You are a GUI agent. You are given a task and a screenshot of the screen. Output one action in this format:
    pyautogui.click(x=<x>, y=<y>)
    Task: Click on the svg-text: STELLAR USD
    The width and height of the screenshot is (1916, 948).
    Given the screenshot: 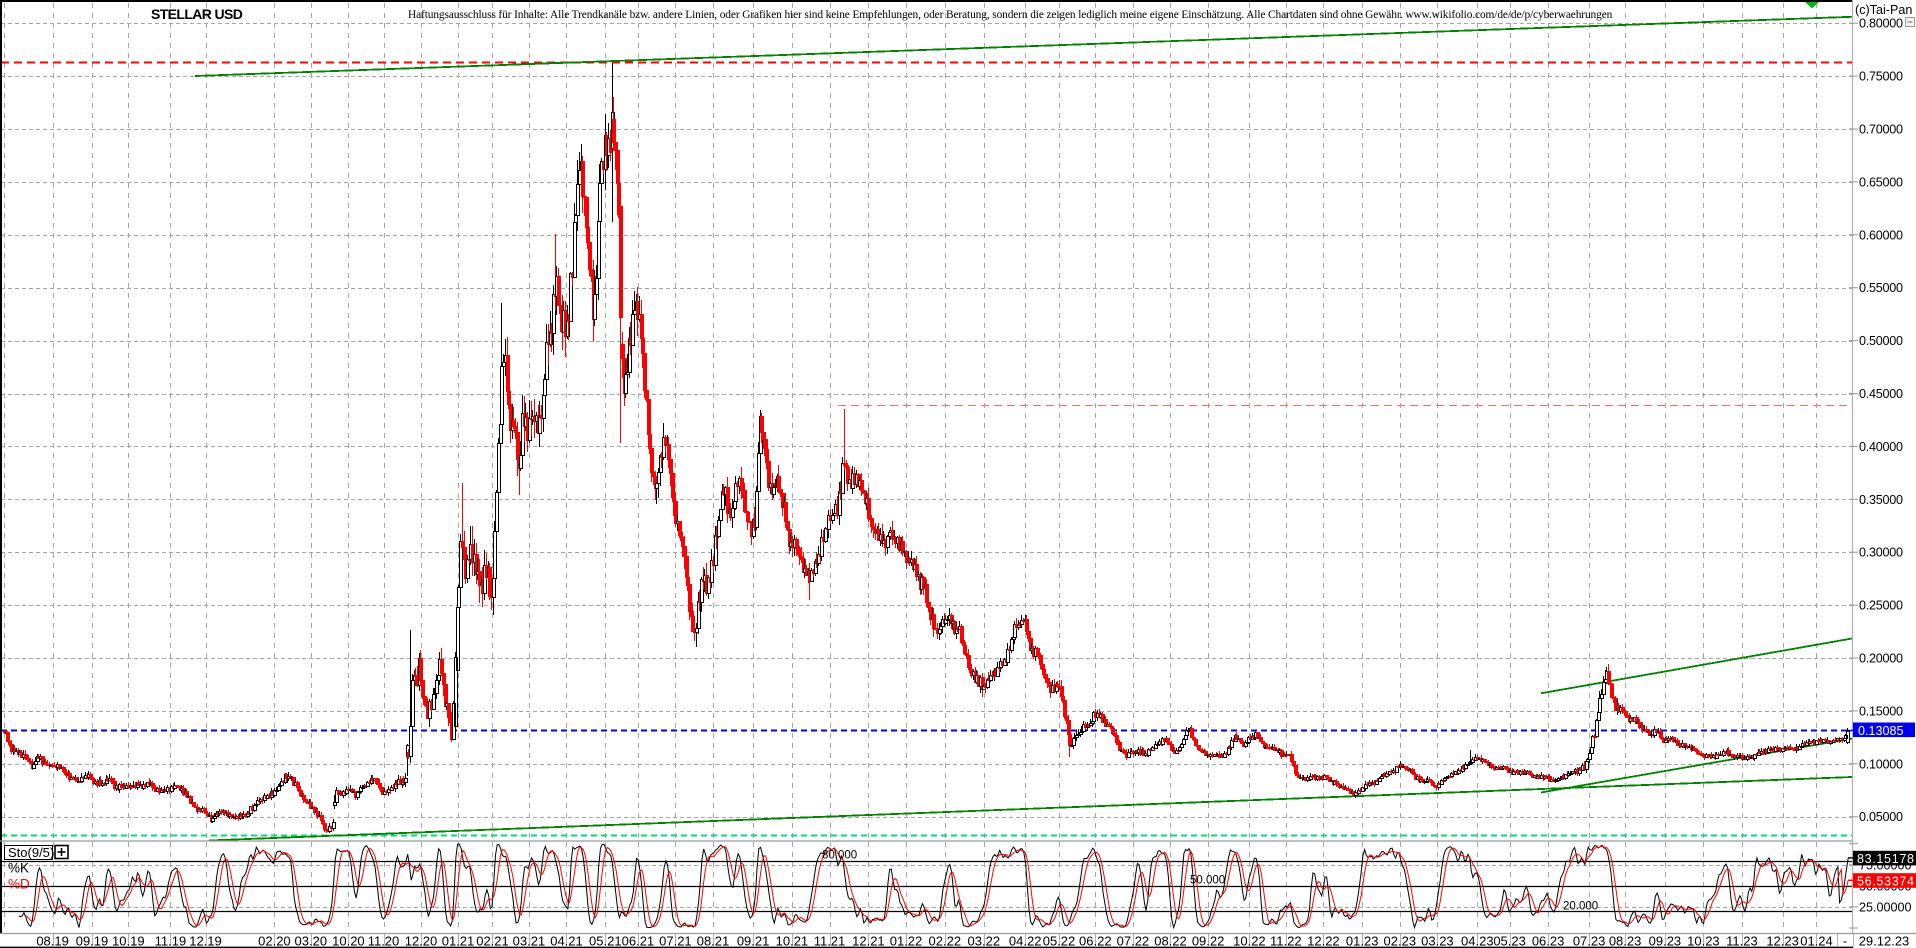 What is the action you would take?
    pyautogui.click(x=197, y=14)
    